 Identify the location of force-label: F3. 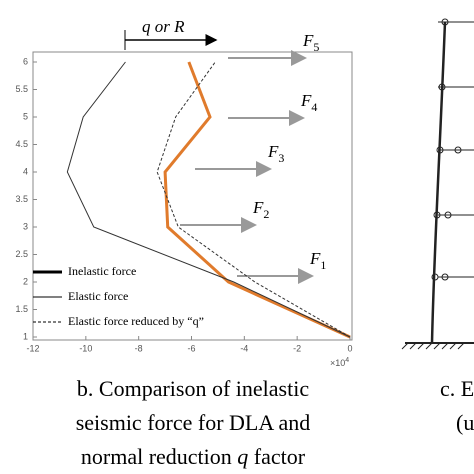
(275, 153).